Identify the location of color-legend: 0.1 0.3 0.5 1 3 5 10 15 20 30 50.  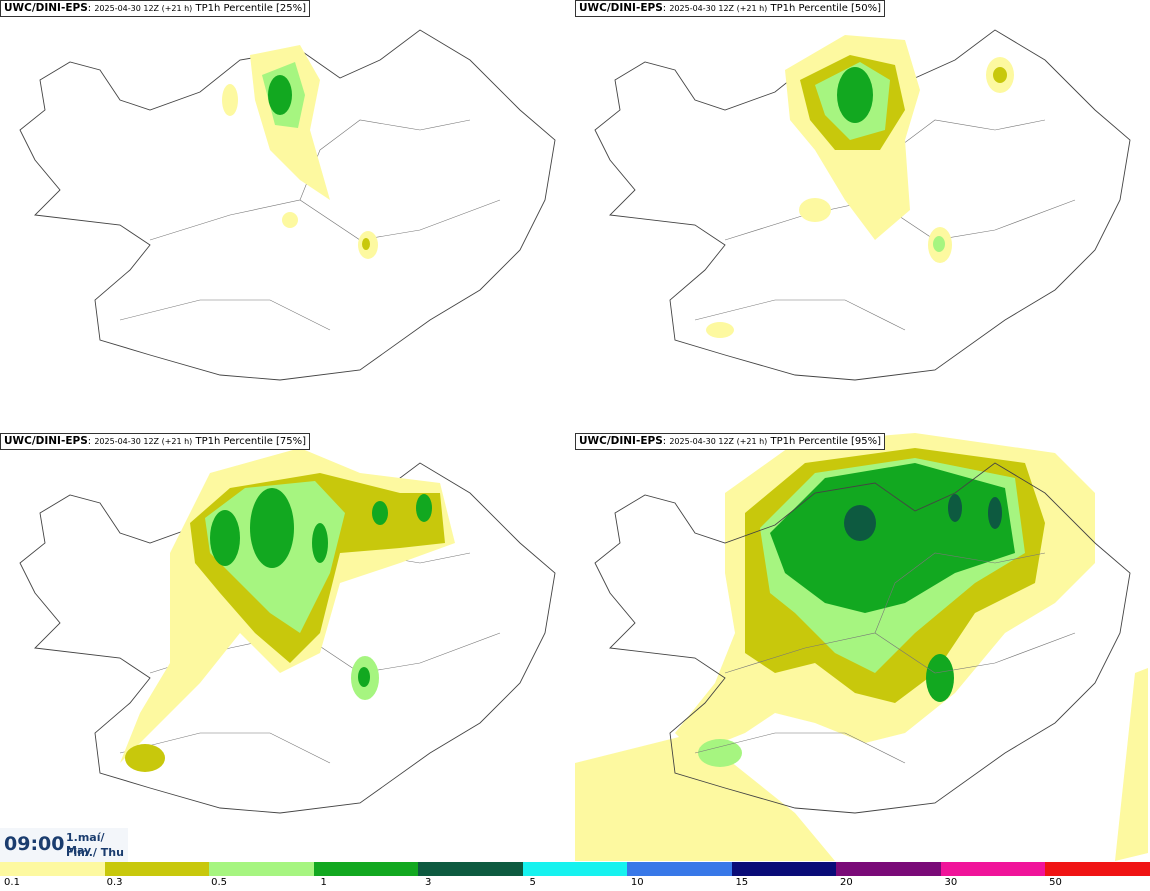
(575, 876).